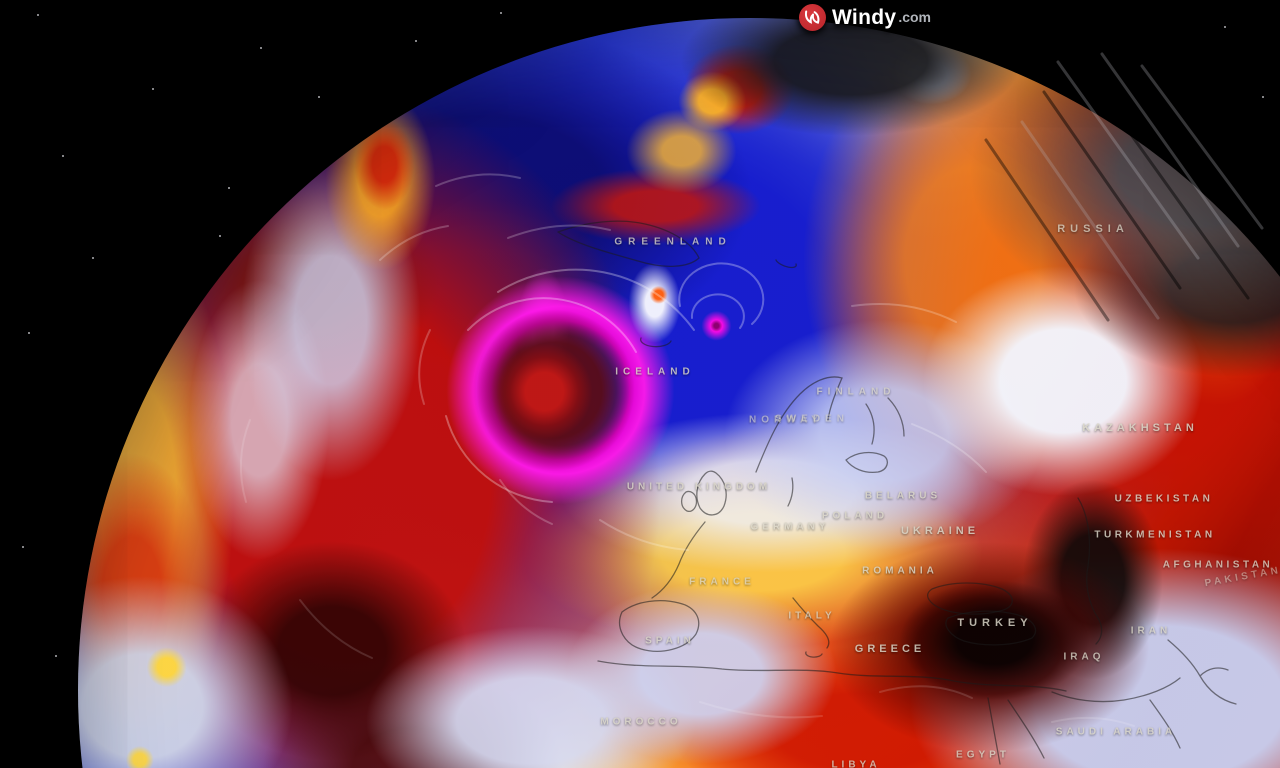 The image size is (1280, 768). I want to click on windy-logo: Windy .com, so click(865, 17).